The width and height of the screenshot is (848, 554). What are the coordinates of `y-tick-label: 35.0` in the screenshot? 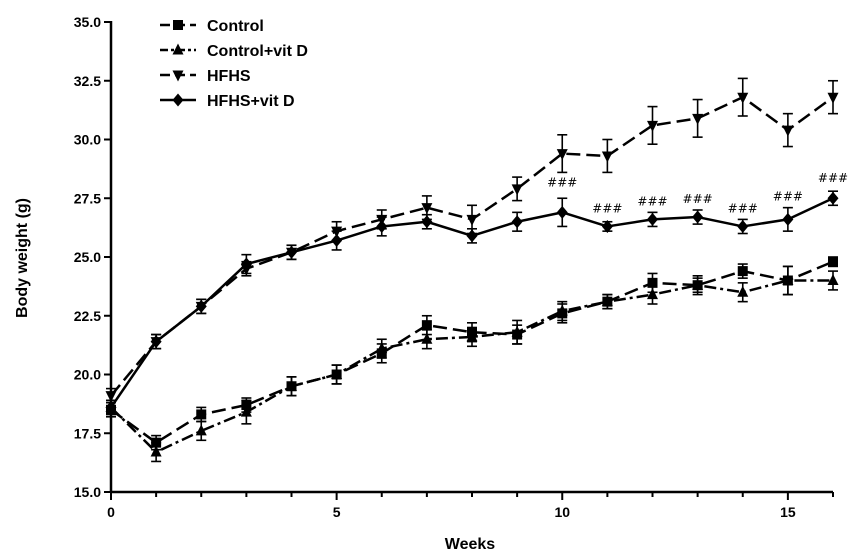 It's located at (87, 22).